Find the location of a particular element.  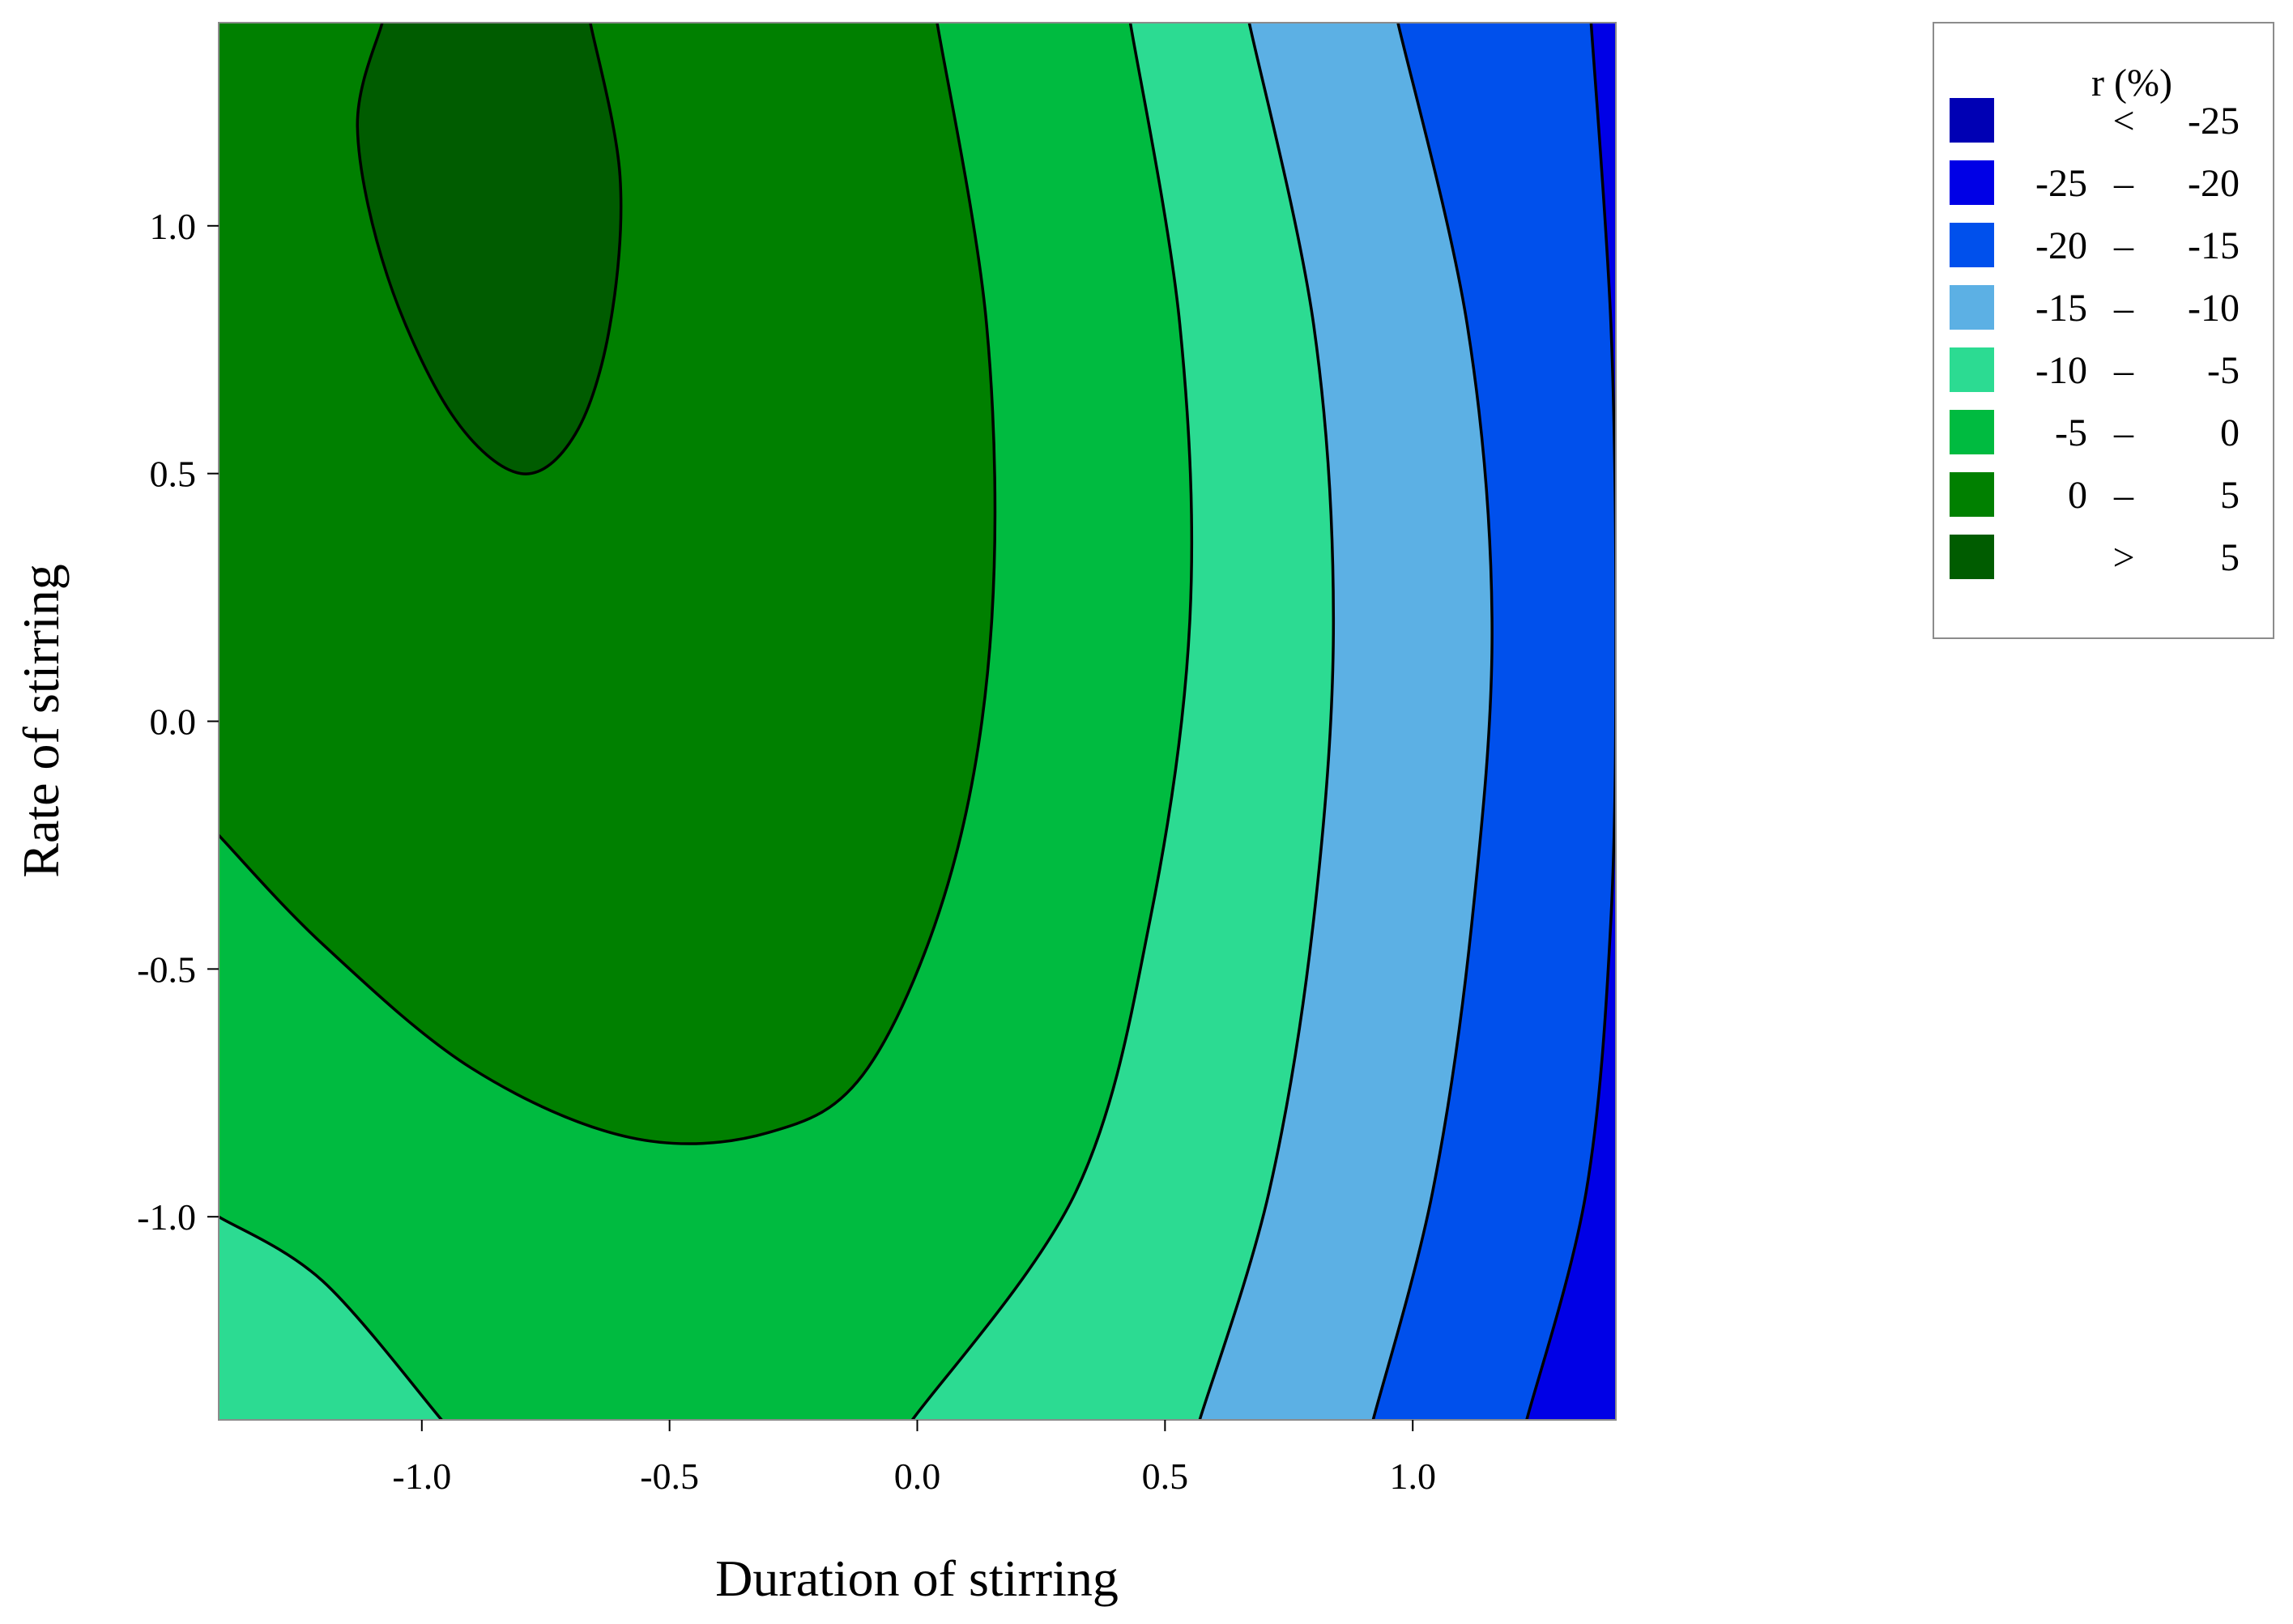

y-tick-label: 0.0 is located at coordinates (173, 722).